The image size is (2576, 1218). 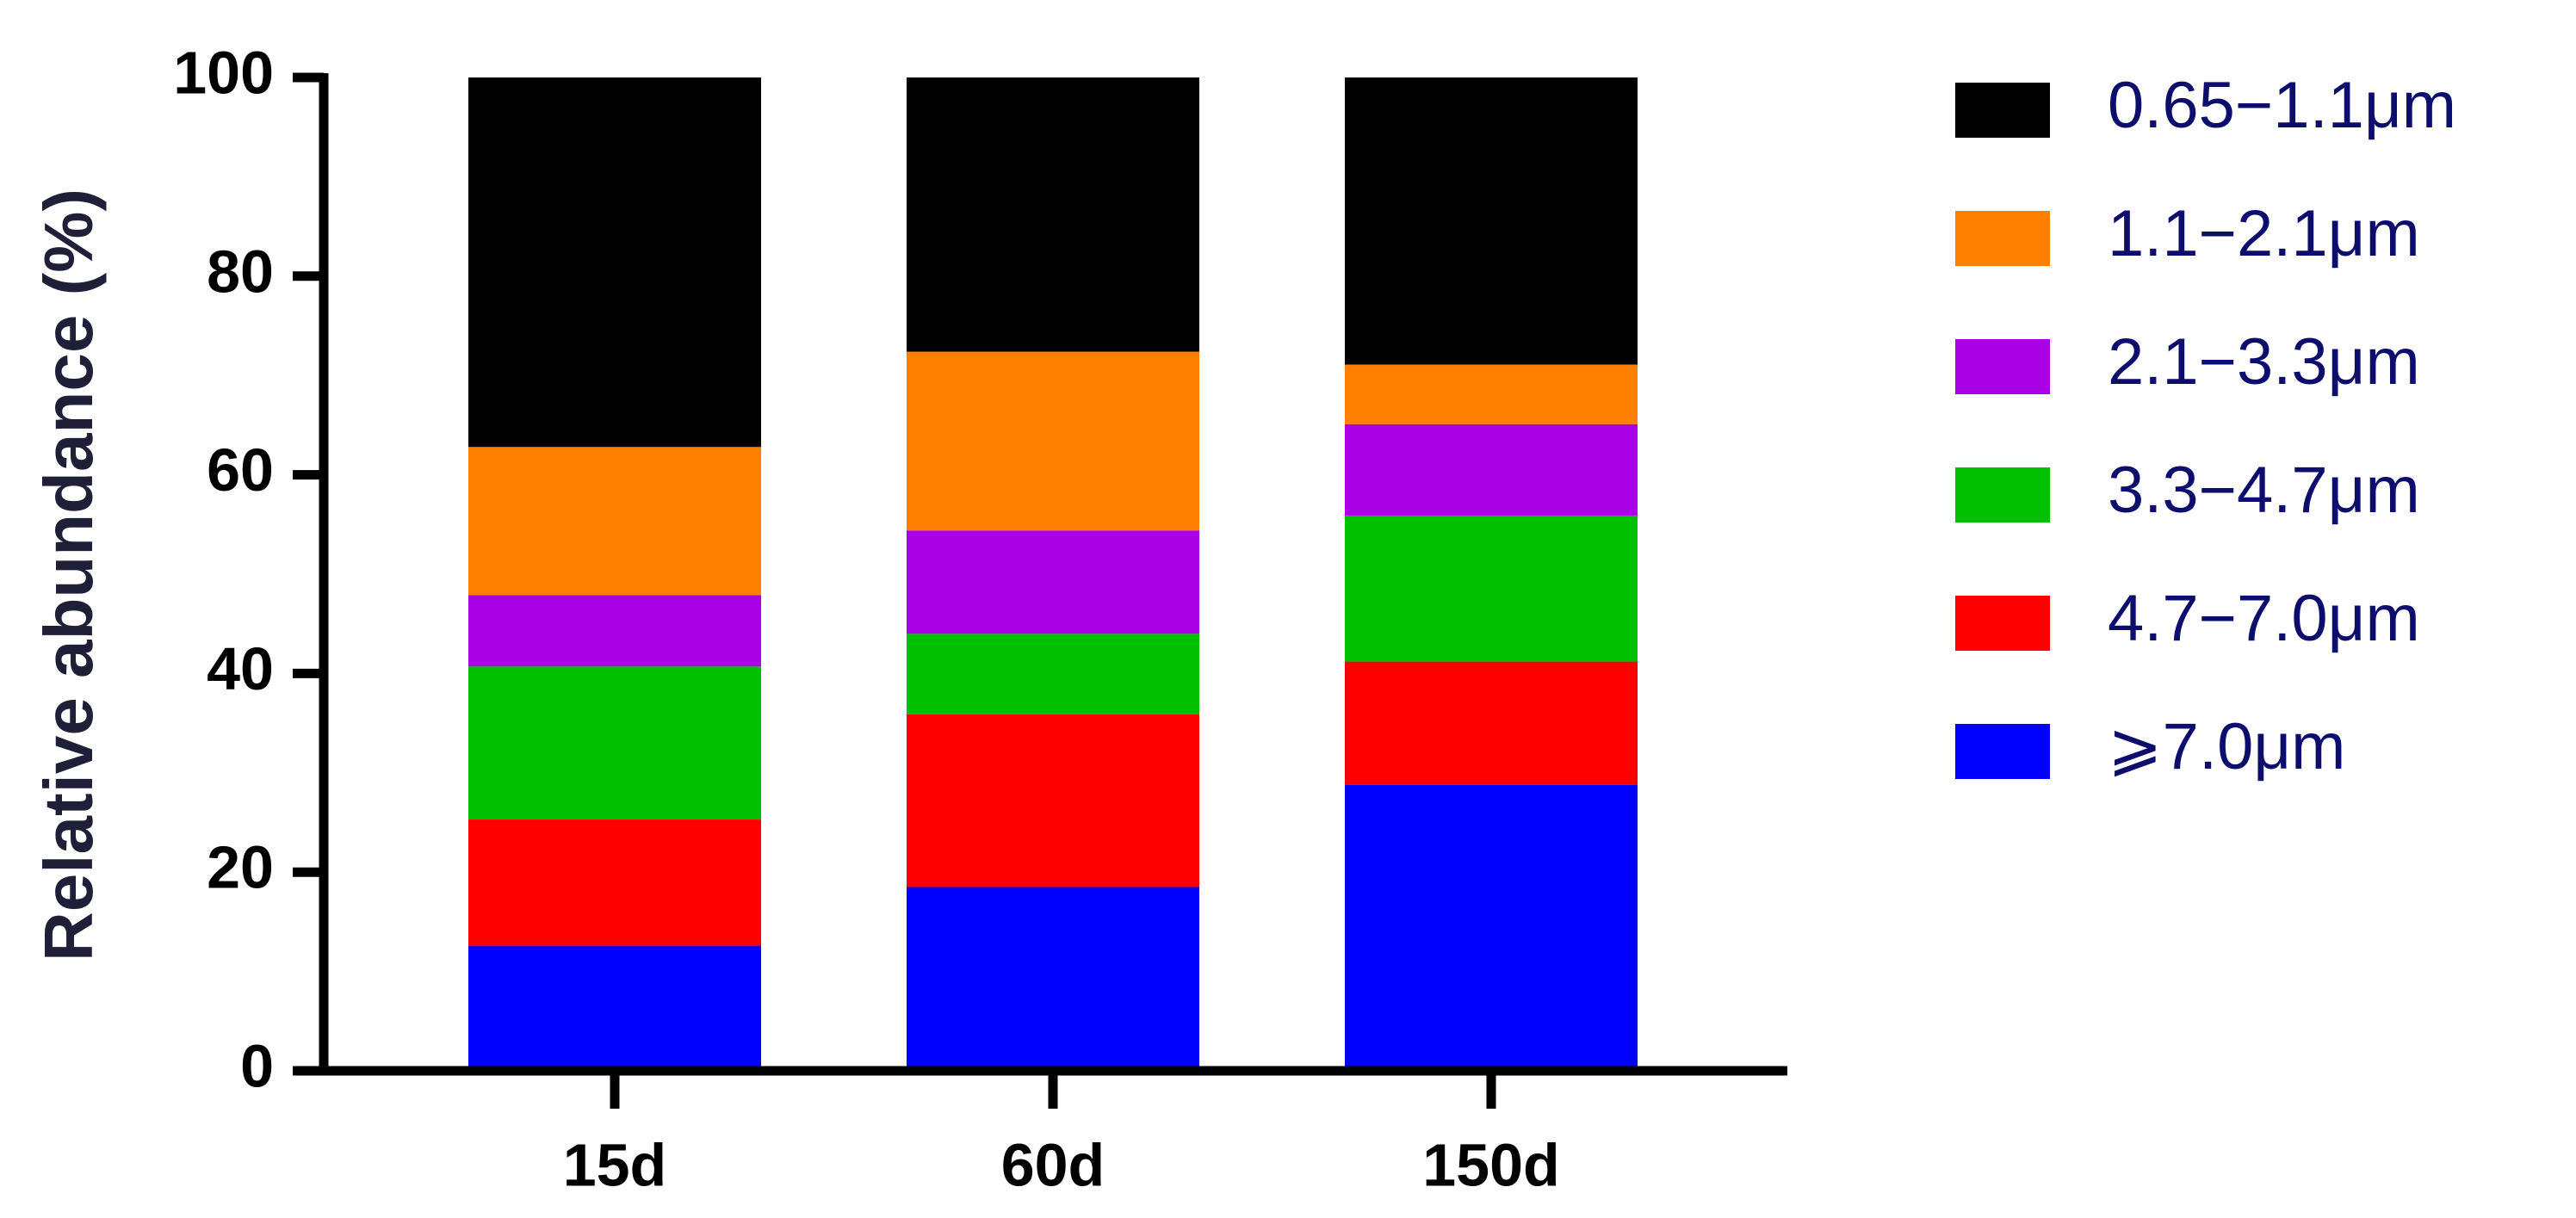 I want to click on x-tick-label: 60d, so click(x=1053, y=1164).